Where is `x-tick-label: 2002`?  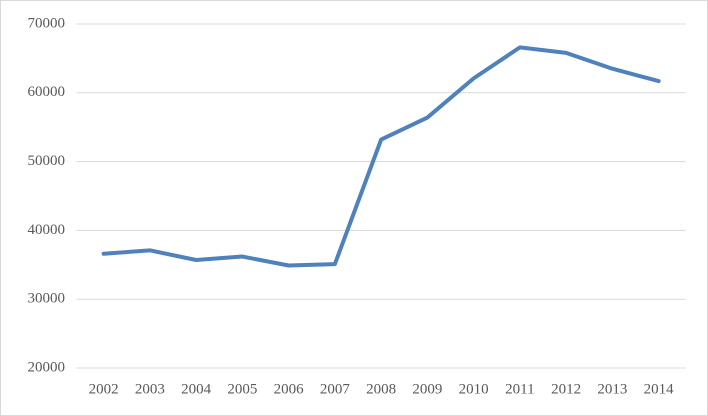 x-tick-label: 2002 is located at coordinates (104, 389).